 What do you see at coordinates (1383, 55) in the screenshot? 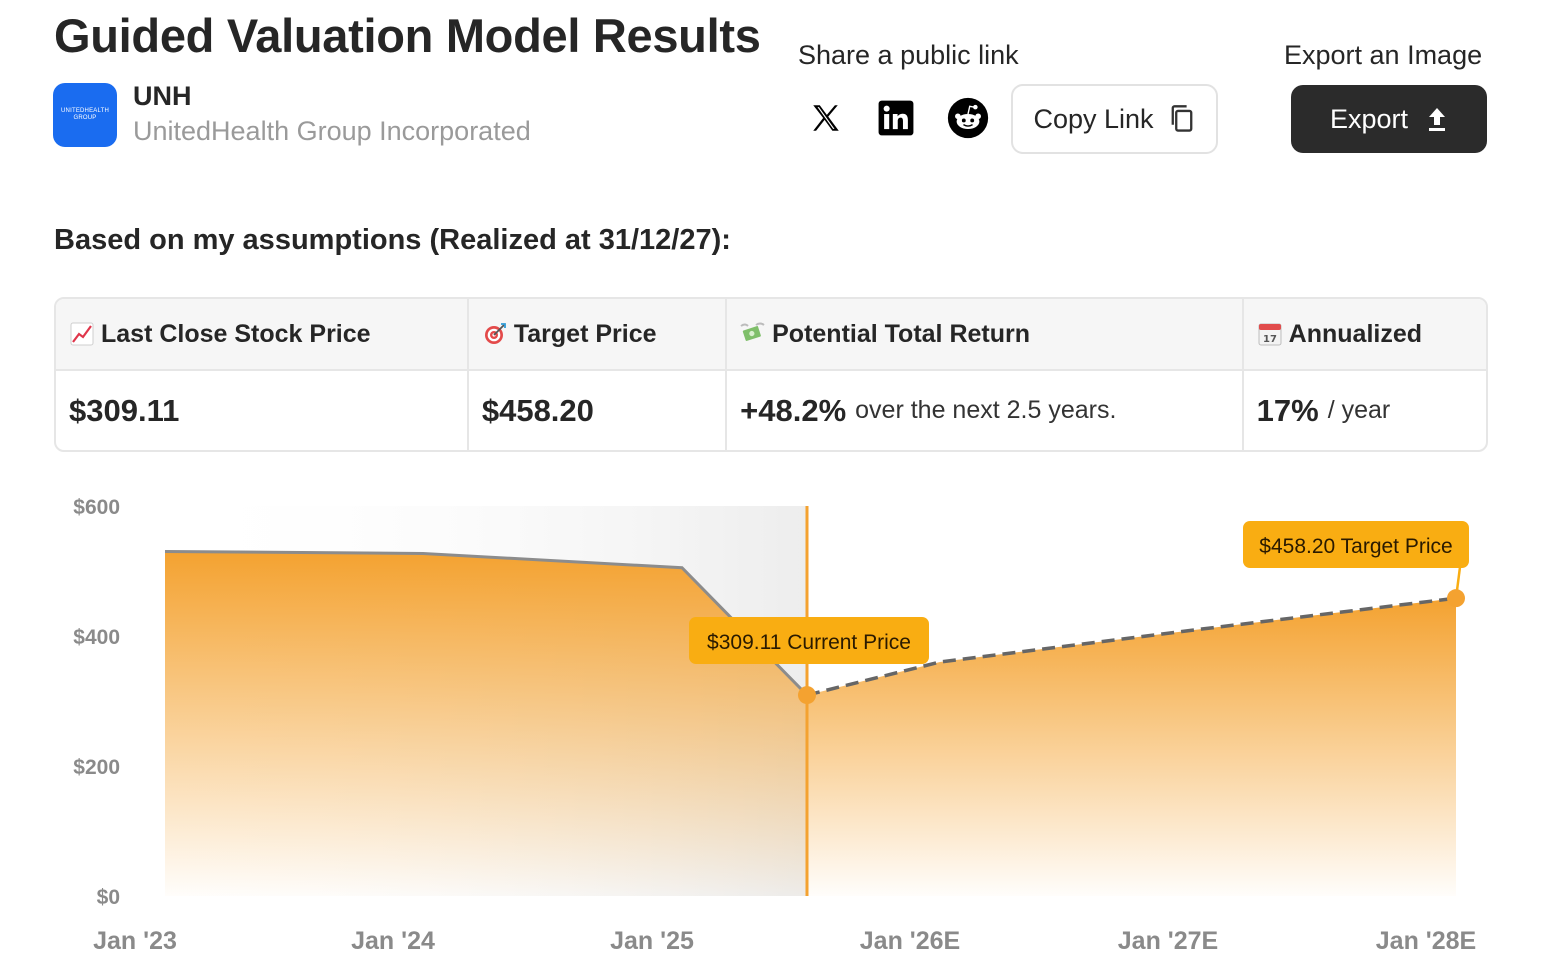
I see `export-label: Export an Image` at bounding box center [1383, 55].